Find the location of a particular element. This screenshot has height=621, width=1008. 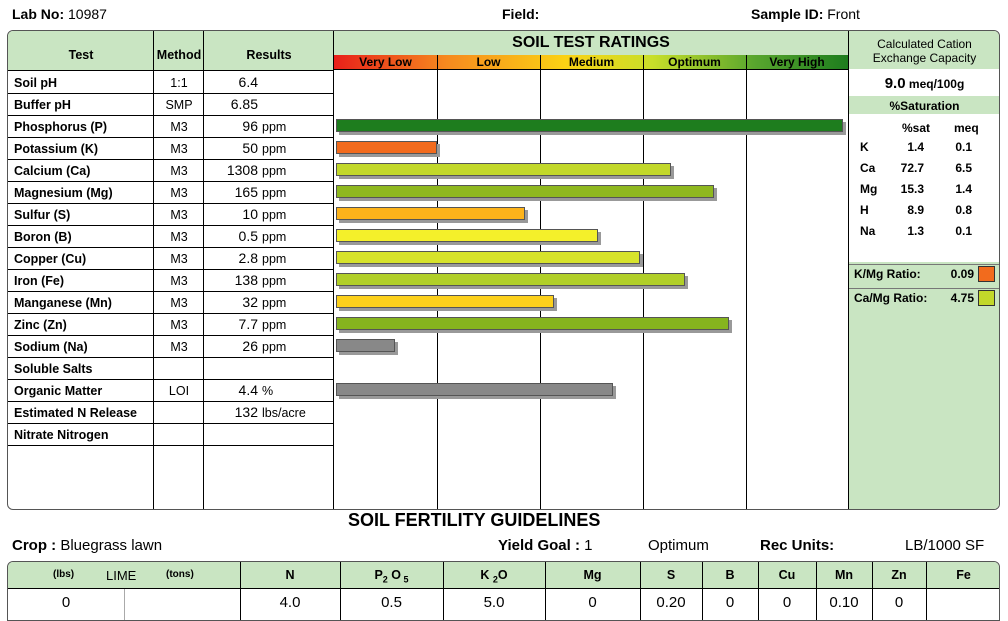

header-k2o: K 2O is located at coordinates (494, 576).